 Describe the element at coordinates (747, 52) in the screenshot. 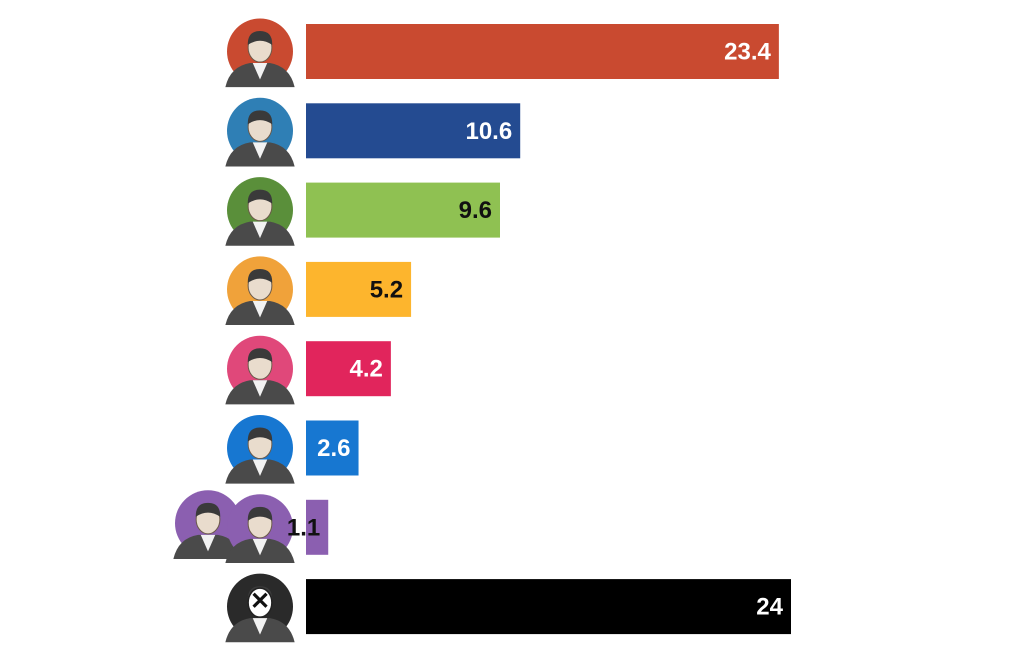

I see `bar-value-label-1: 23.4` at that location.